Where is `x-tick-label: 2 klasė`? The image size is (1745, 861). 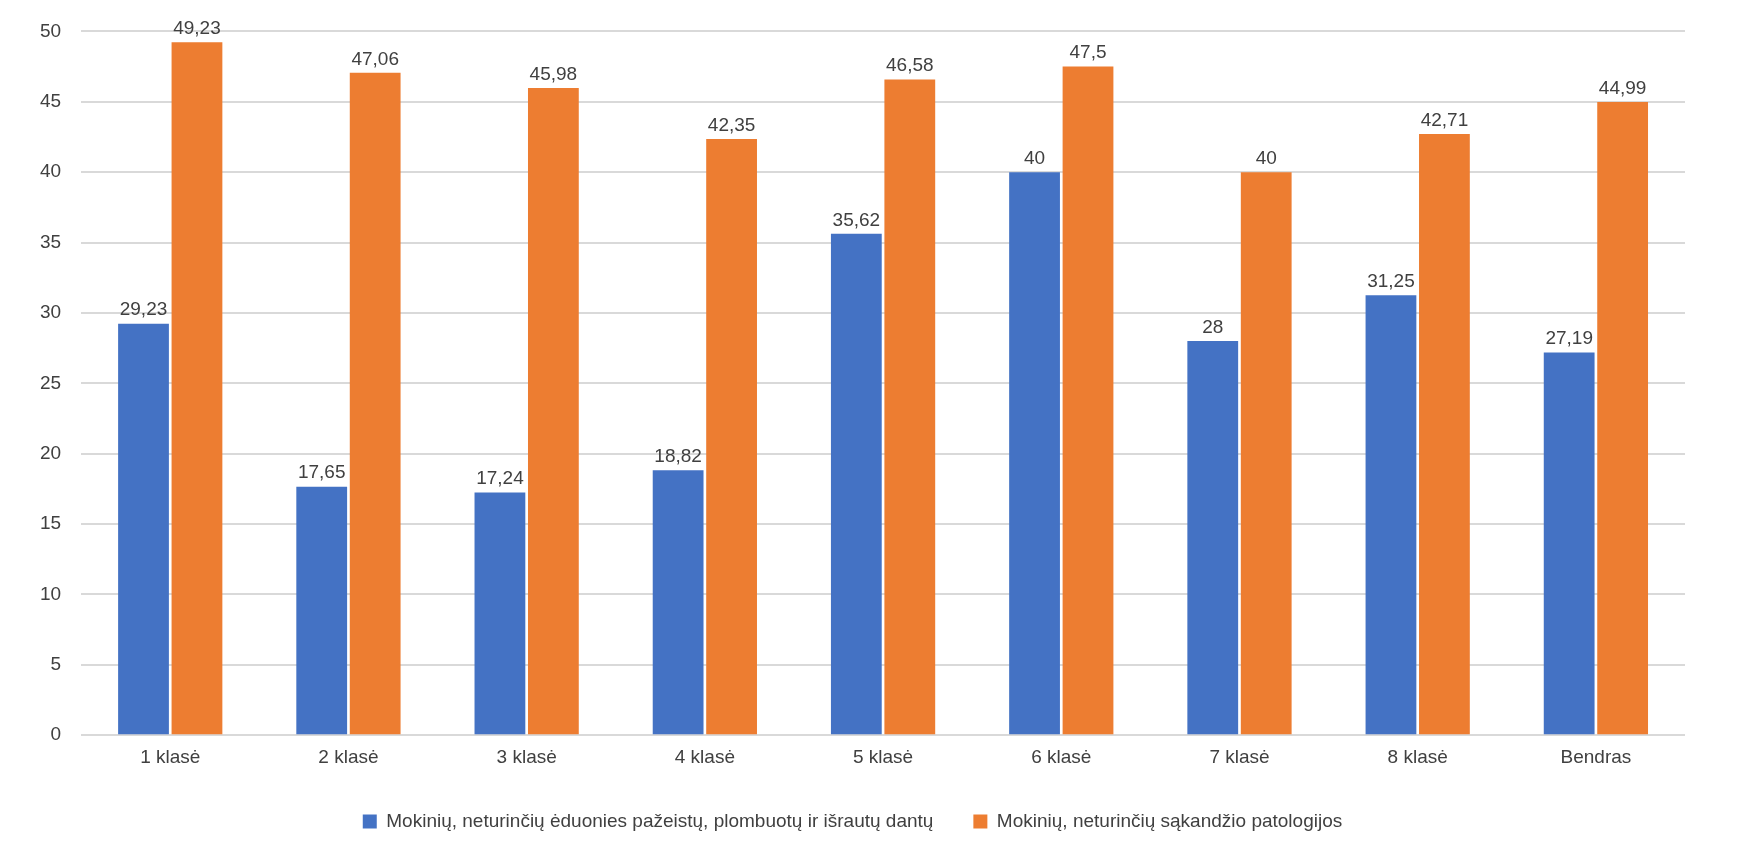
x-tick-label: 2 klasė is located at coordinates (348, 756).